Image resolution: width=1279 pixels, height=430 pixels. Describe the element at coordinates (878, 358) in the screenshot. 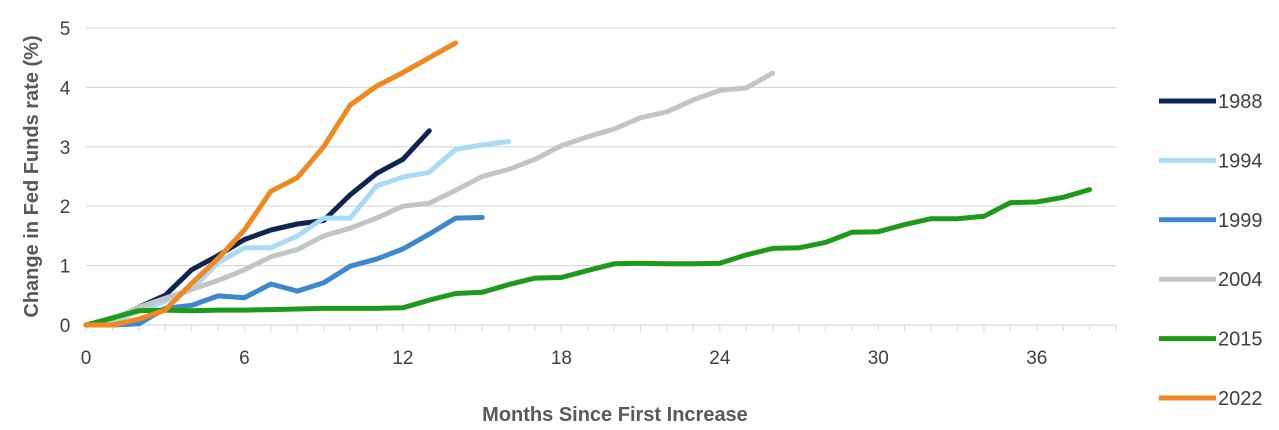

I see `x-tick-label: 30` at that location.